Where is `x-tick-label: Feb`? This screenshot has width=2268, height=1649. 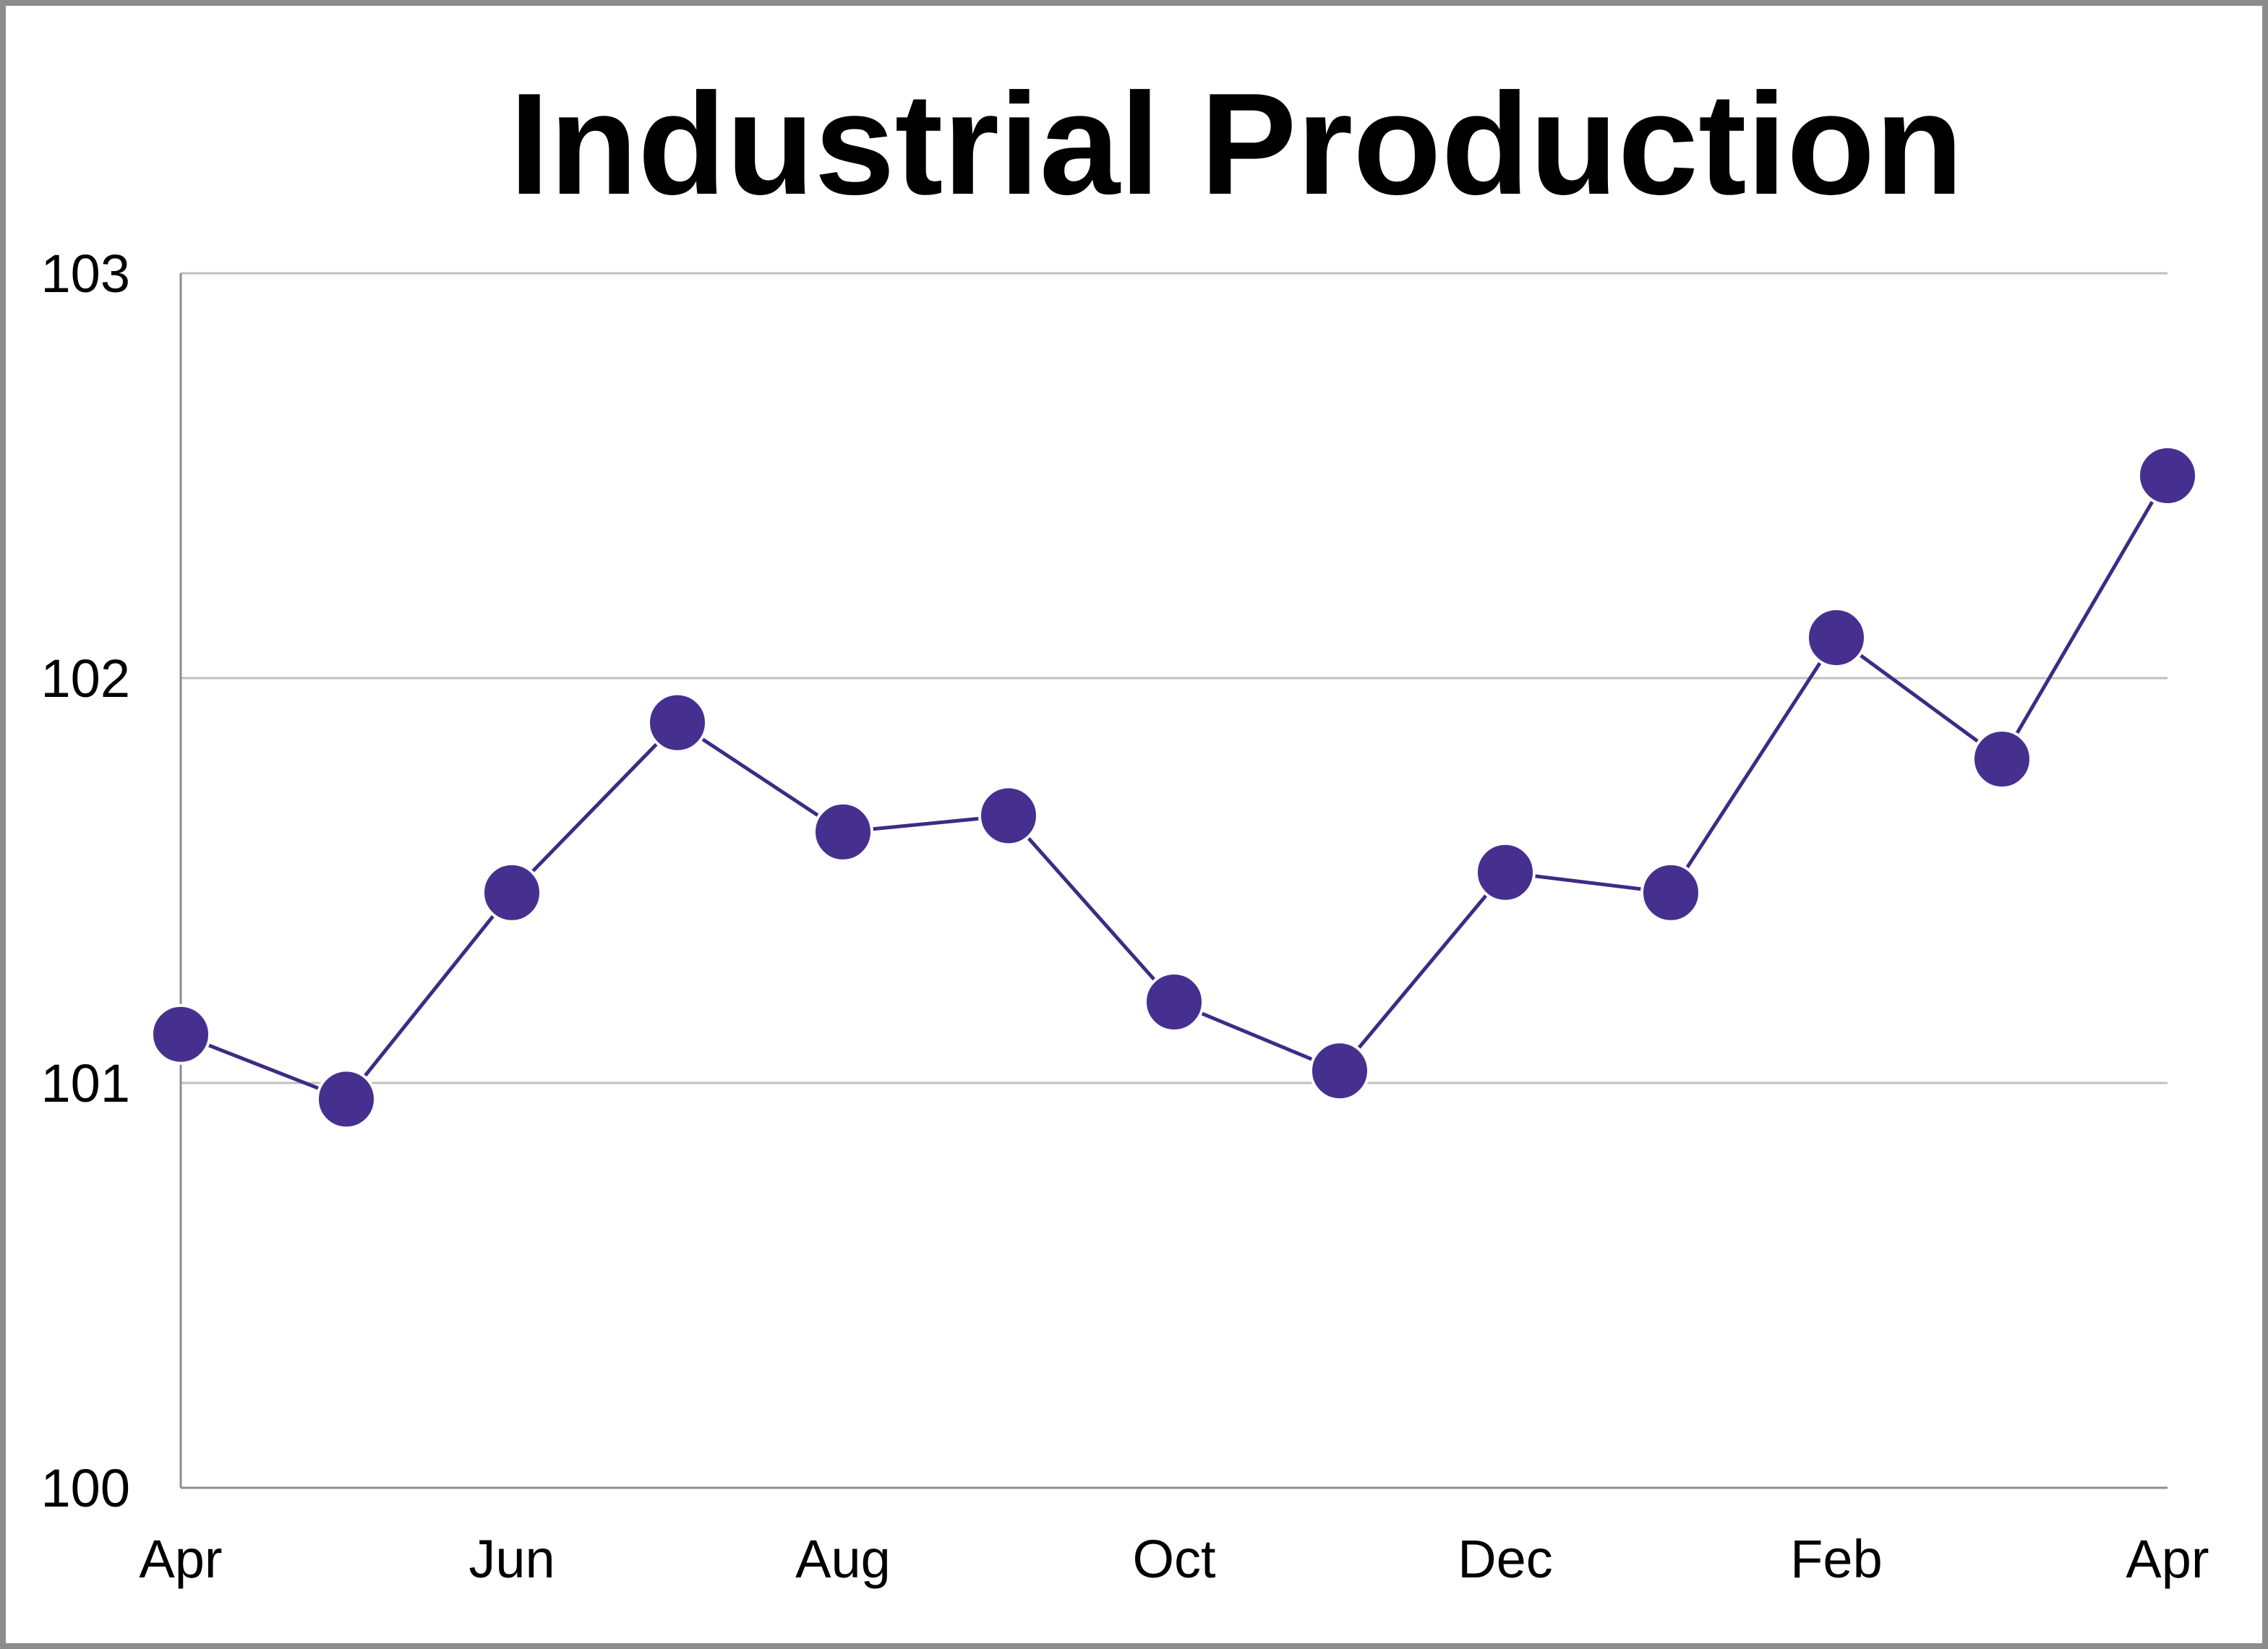
x-tick-label: Feb is located at coordinates (1837, 1559).